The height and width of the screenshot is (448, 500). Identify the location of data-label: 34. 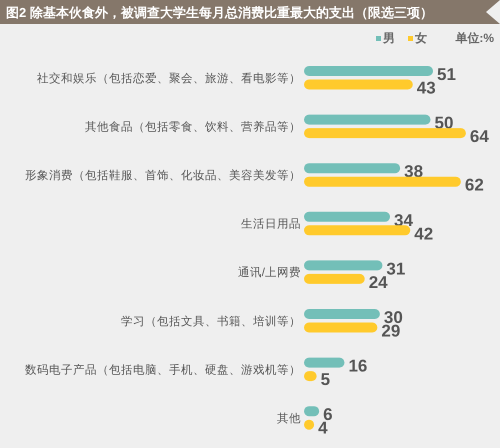
(404, 220).